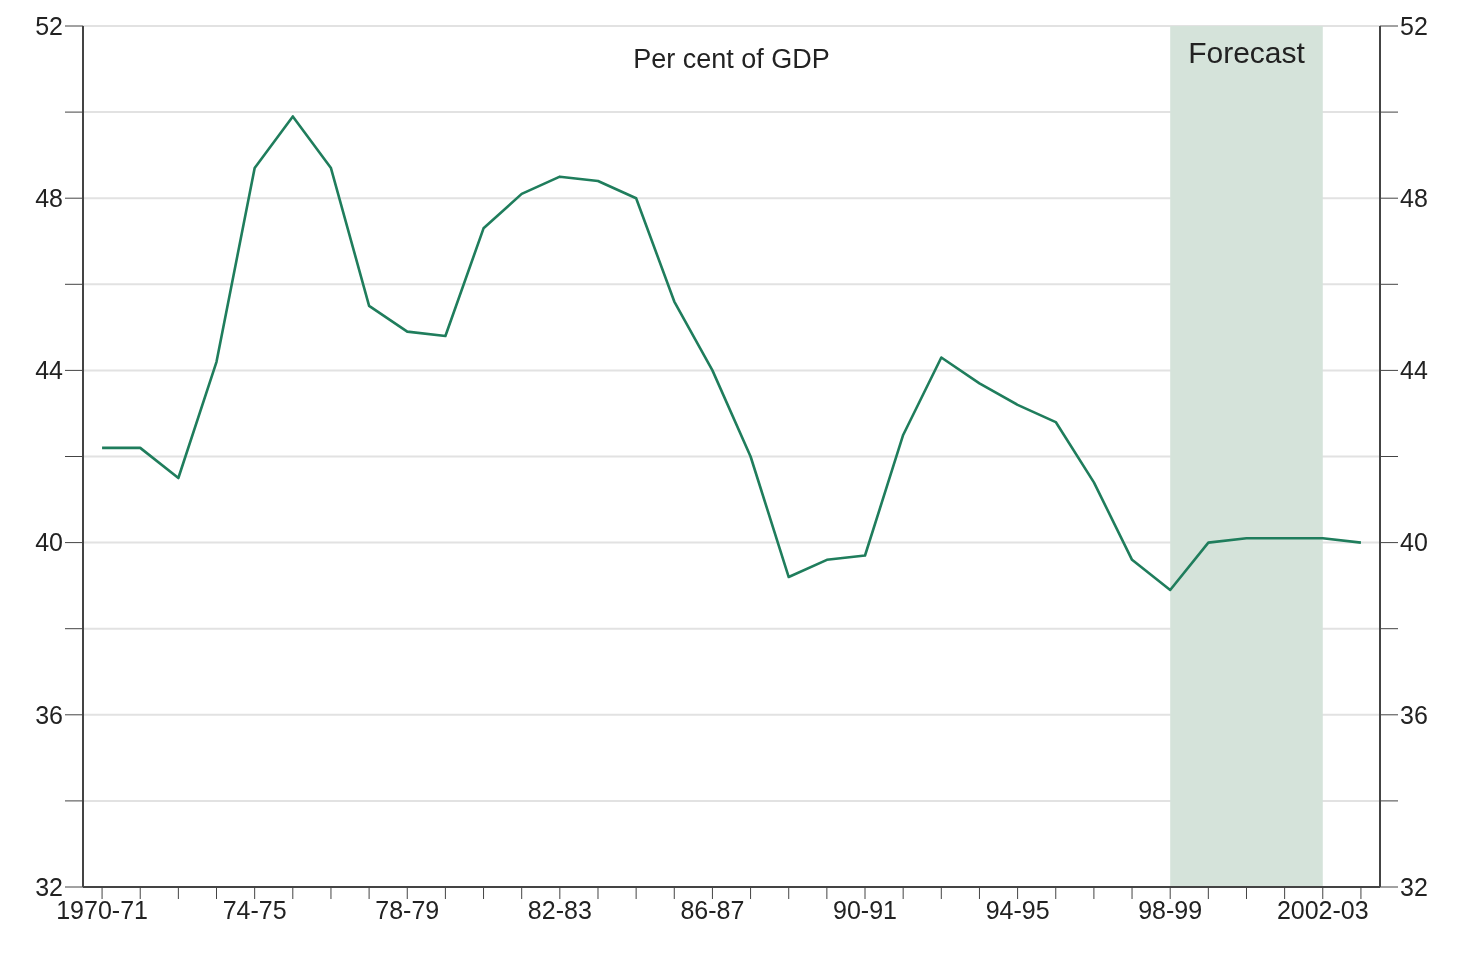 Image resolution: width=1474 pixels, height=964 pixels. I want to click on y-tick-label: 36, so click(49, 714).